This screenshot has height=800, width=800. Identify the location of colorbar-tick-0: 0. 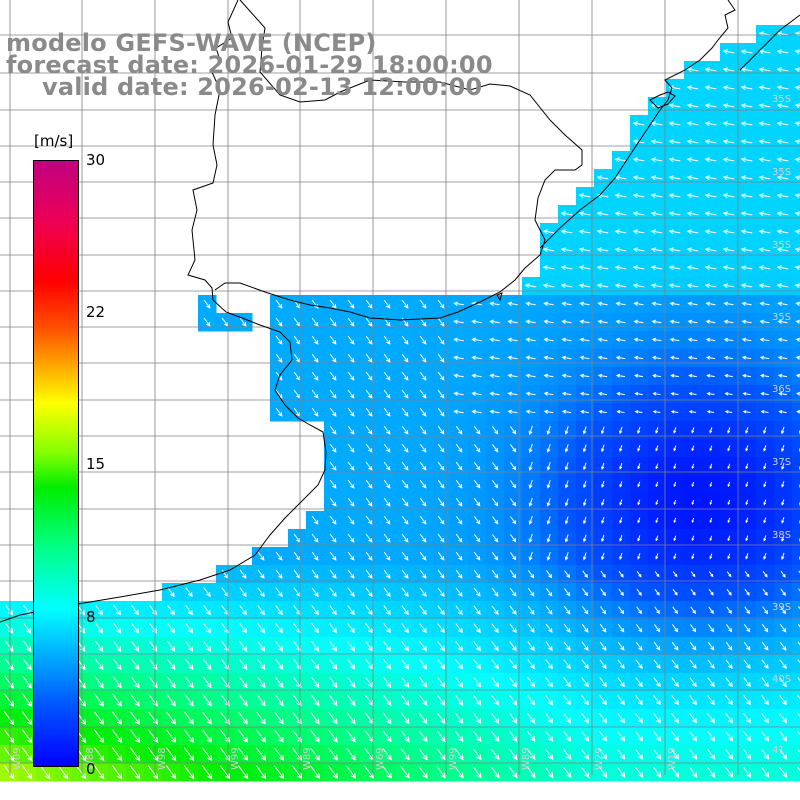
(91, 769).